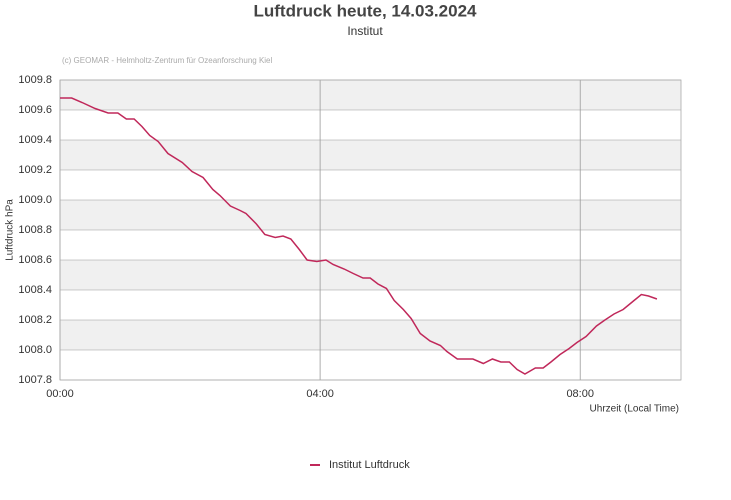 The width and height of the screenshot is (731, 500). Describe the element at coordinates (35, 110) in the screenshot. I see `y-tick-label: 1009.6` at that location.